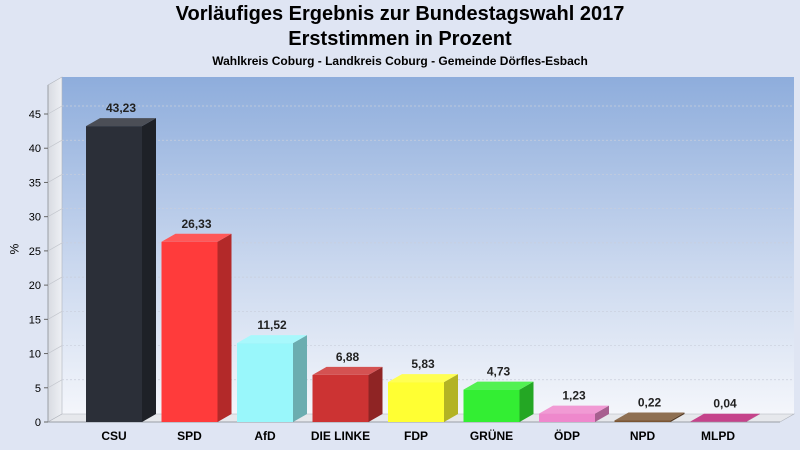  Describe the element at coordinates (35, 183) in the screenshot. I see `y-tick-label: 35` at that location.